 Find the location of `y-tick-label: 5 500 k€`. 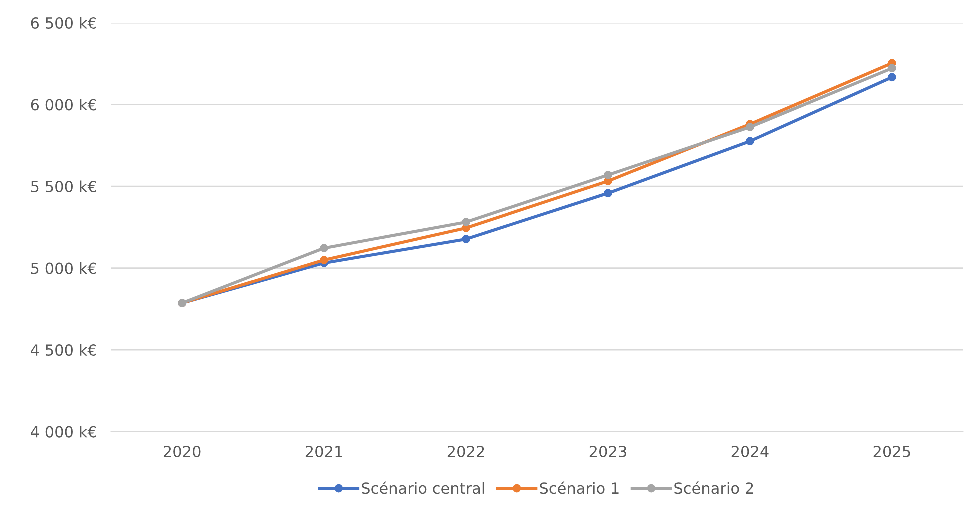

y-tick-label: 5 500 k€ is located at coordinates (63, 186).